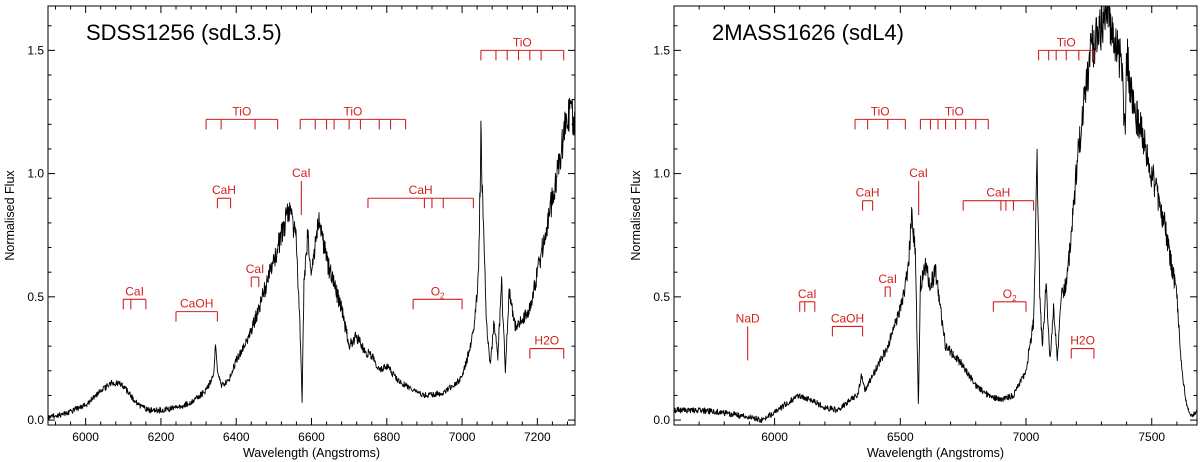  I want to click on x-tick-label: 7500, so click(1151, 437).